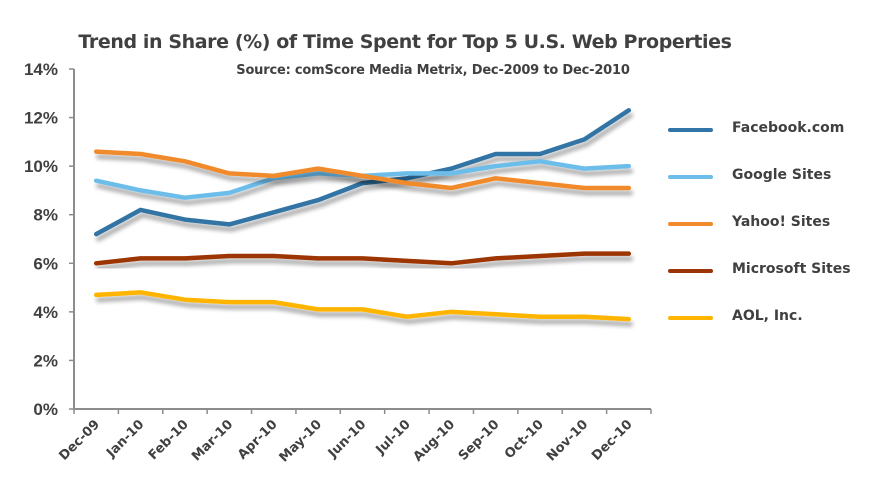 This screenshot has height=487, width=870. Describe the element at coordinates (788, 128) in the screenshot. I see `legend-label-facebook: Facebook.com` at that location.